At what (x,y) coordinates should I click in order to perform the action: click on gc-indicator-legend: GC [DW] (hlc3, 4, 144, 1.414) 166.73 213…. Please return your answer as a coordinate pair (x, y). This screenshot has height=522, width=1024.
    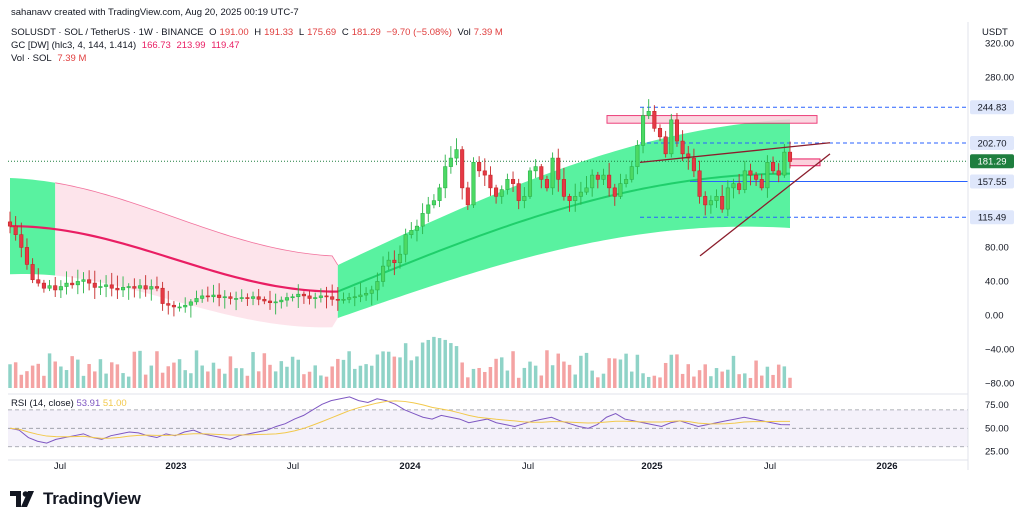
    Looking at the image, I should click on (127, 46).